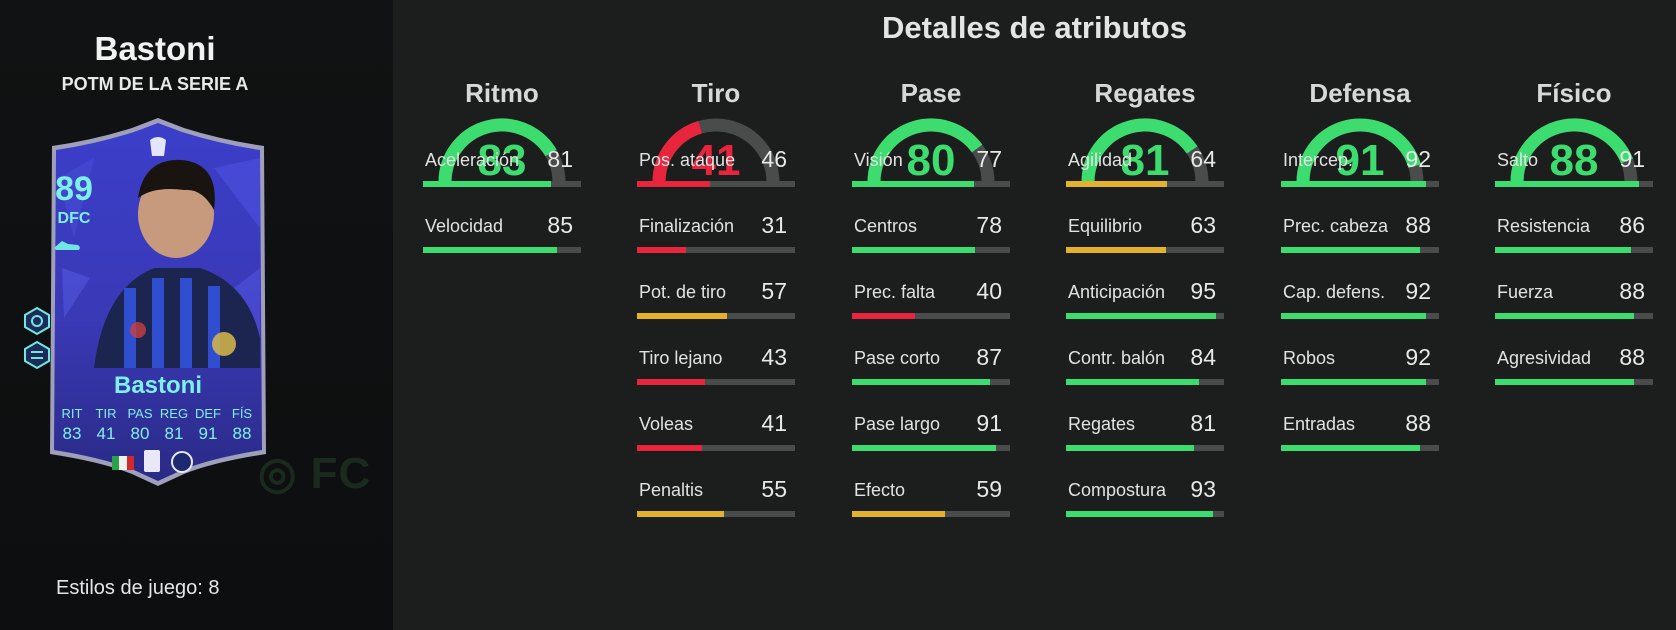 The image size is (1676, 630). I want to click on category-title: Ritmo, so click(502, 93).